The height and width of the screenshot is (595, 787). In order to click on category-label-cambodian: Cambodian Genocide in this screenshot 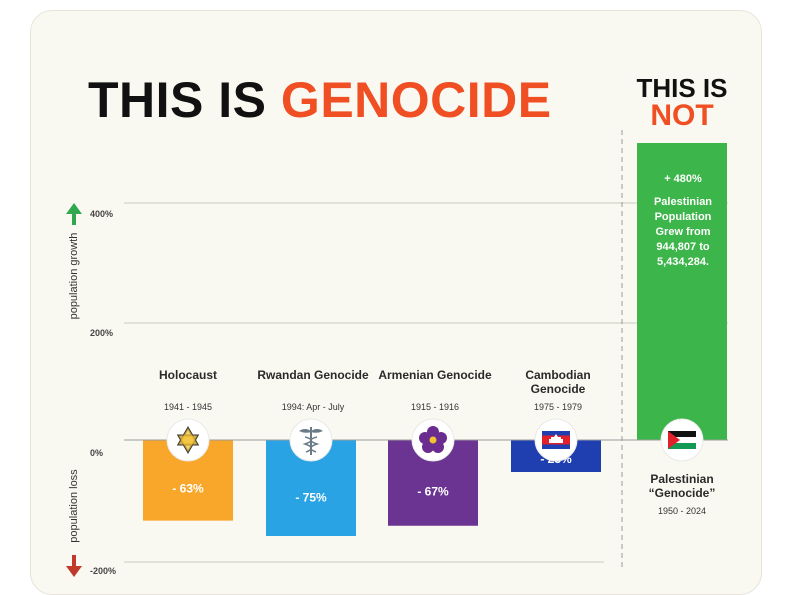, I will do `click(558, 382)`.